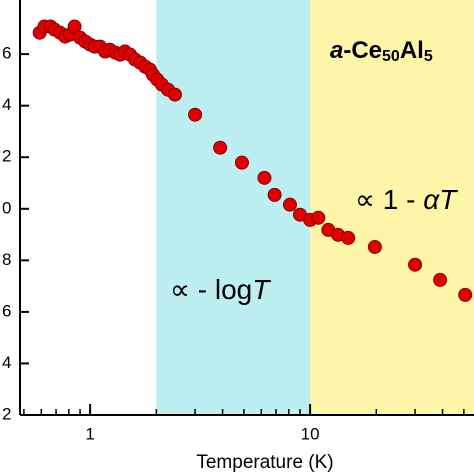  I want to click on x-axis-label: Temperature (K), so click(264, 462).